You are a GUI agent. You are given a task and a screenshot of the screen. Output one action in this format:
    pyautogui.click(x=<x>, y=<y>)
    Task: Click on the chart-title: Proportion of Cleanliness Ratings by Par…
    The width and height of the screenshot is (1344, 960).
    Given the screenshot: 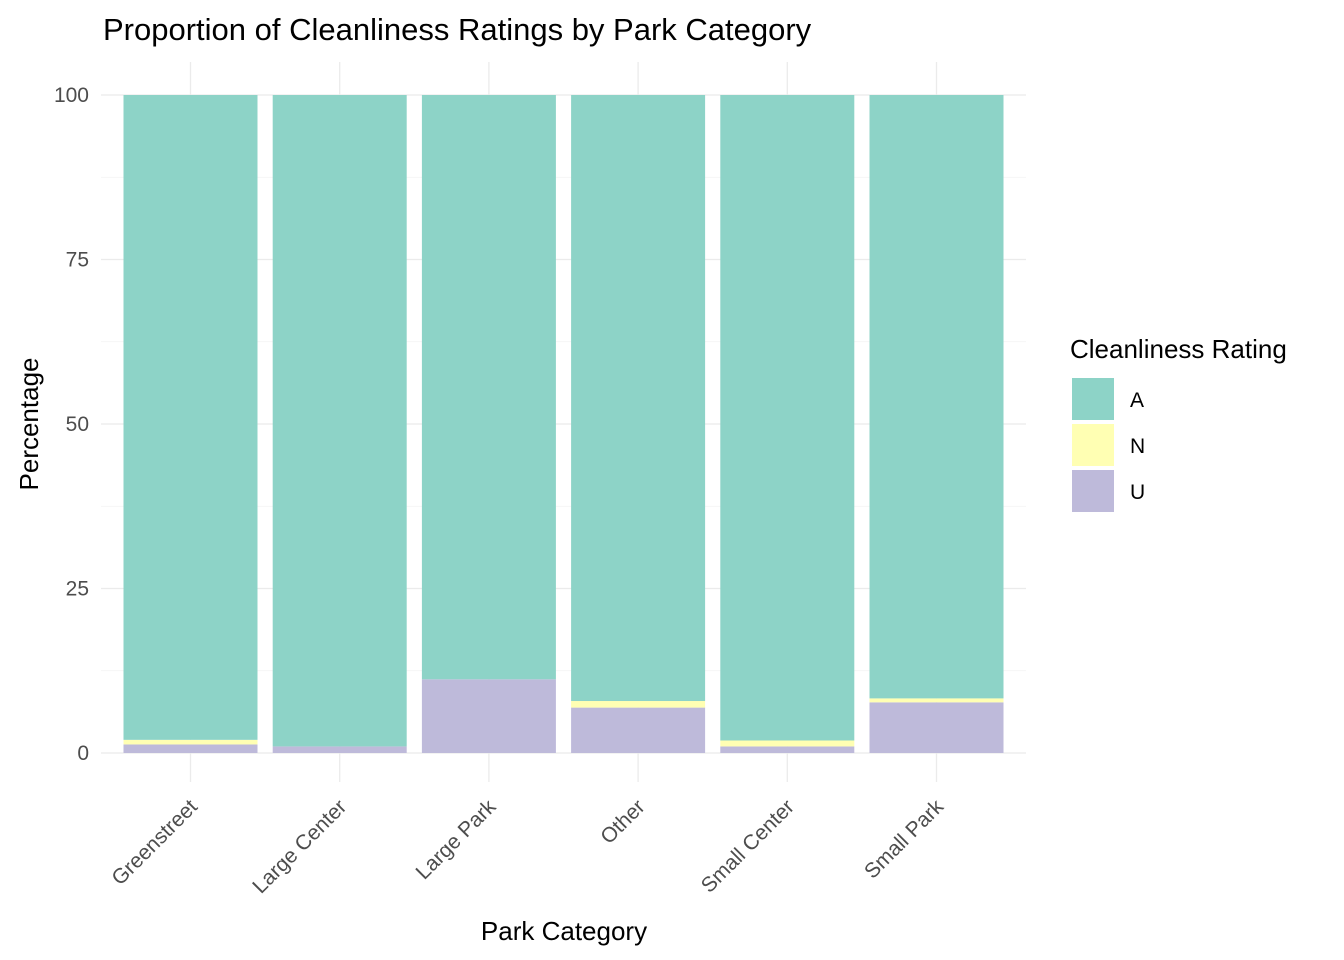 What is the action you would take?
    pyautogui.click(x=457, y=29)
    